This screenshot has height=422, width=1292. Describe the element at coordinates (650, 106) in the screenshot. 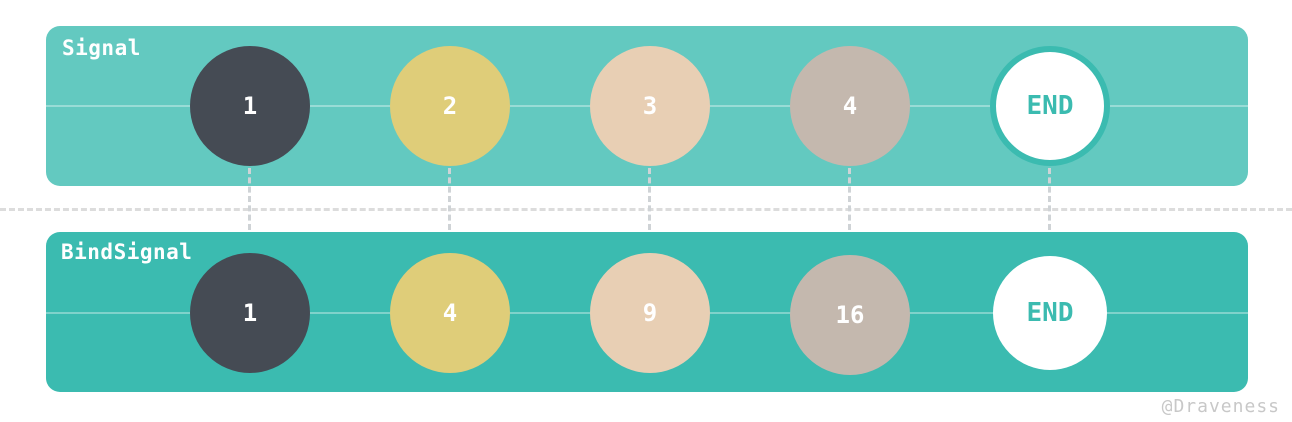

I see `signal-value-3: 3` at that location.